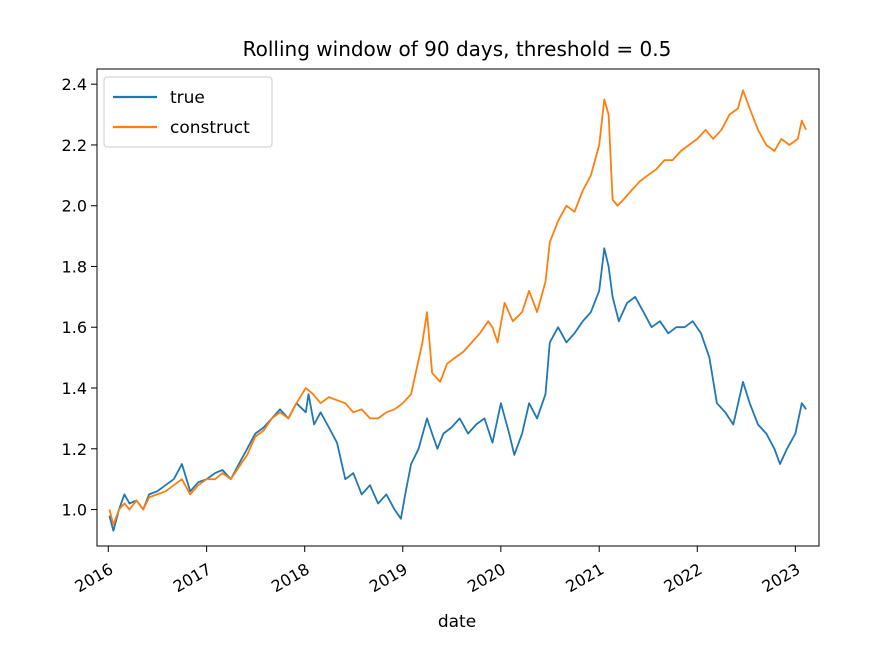  What do you see at coordinates (187, 98) in the screenshot?
I see `legend-label-true: true` at bounding box center [187, 98].